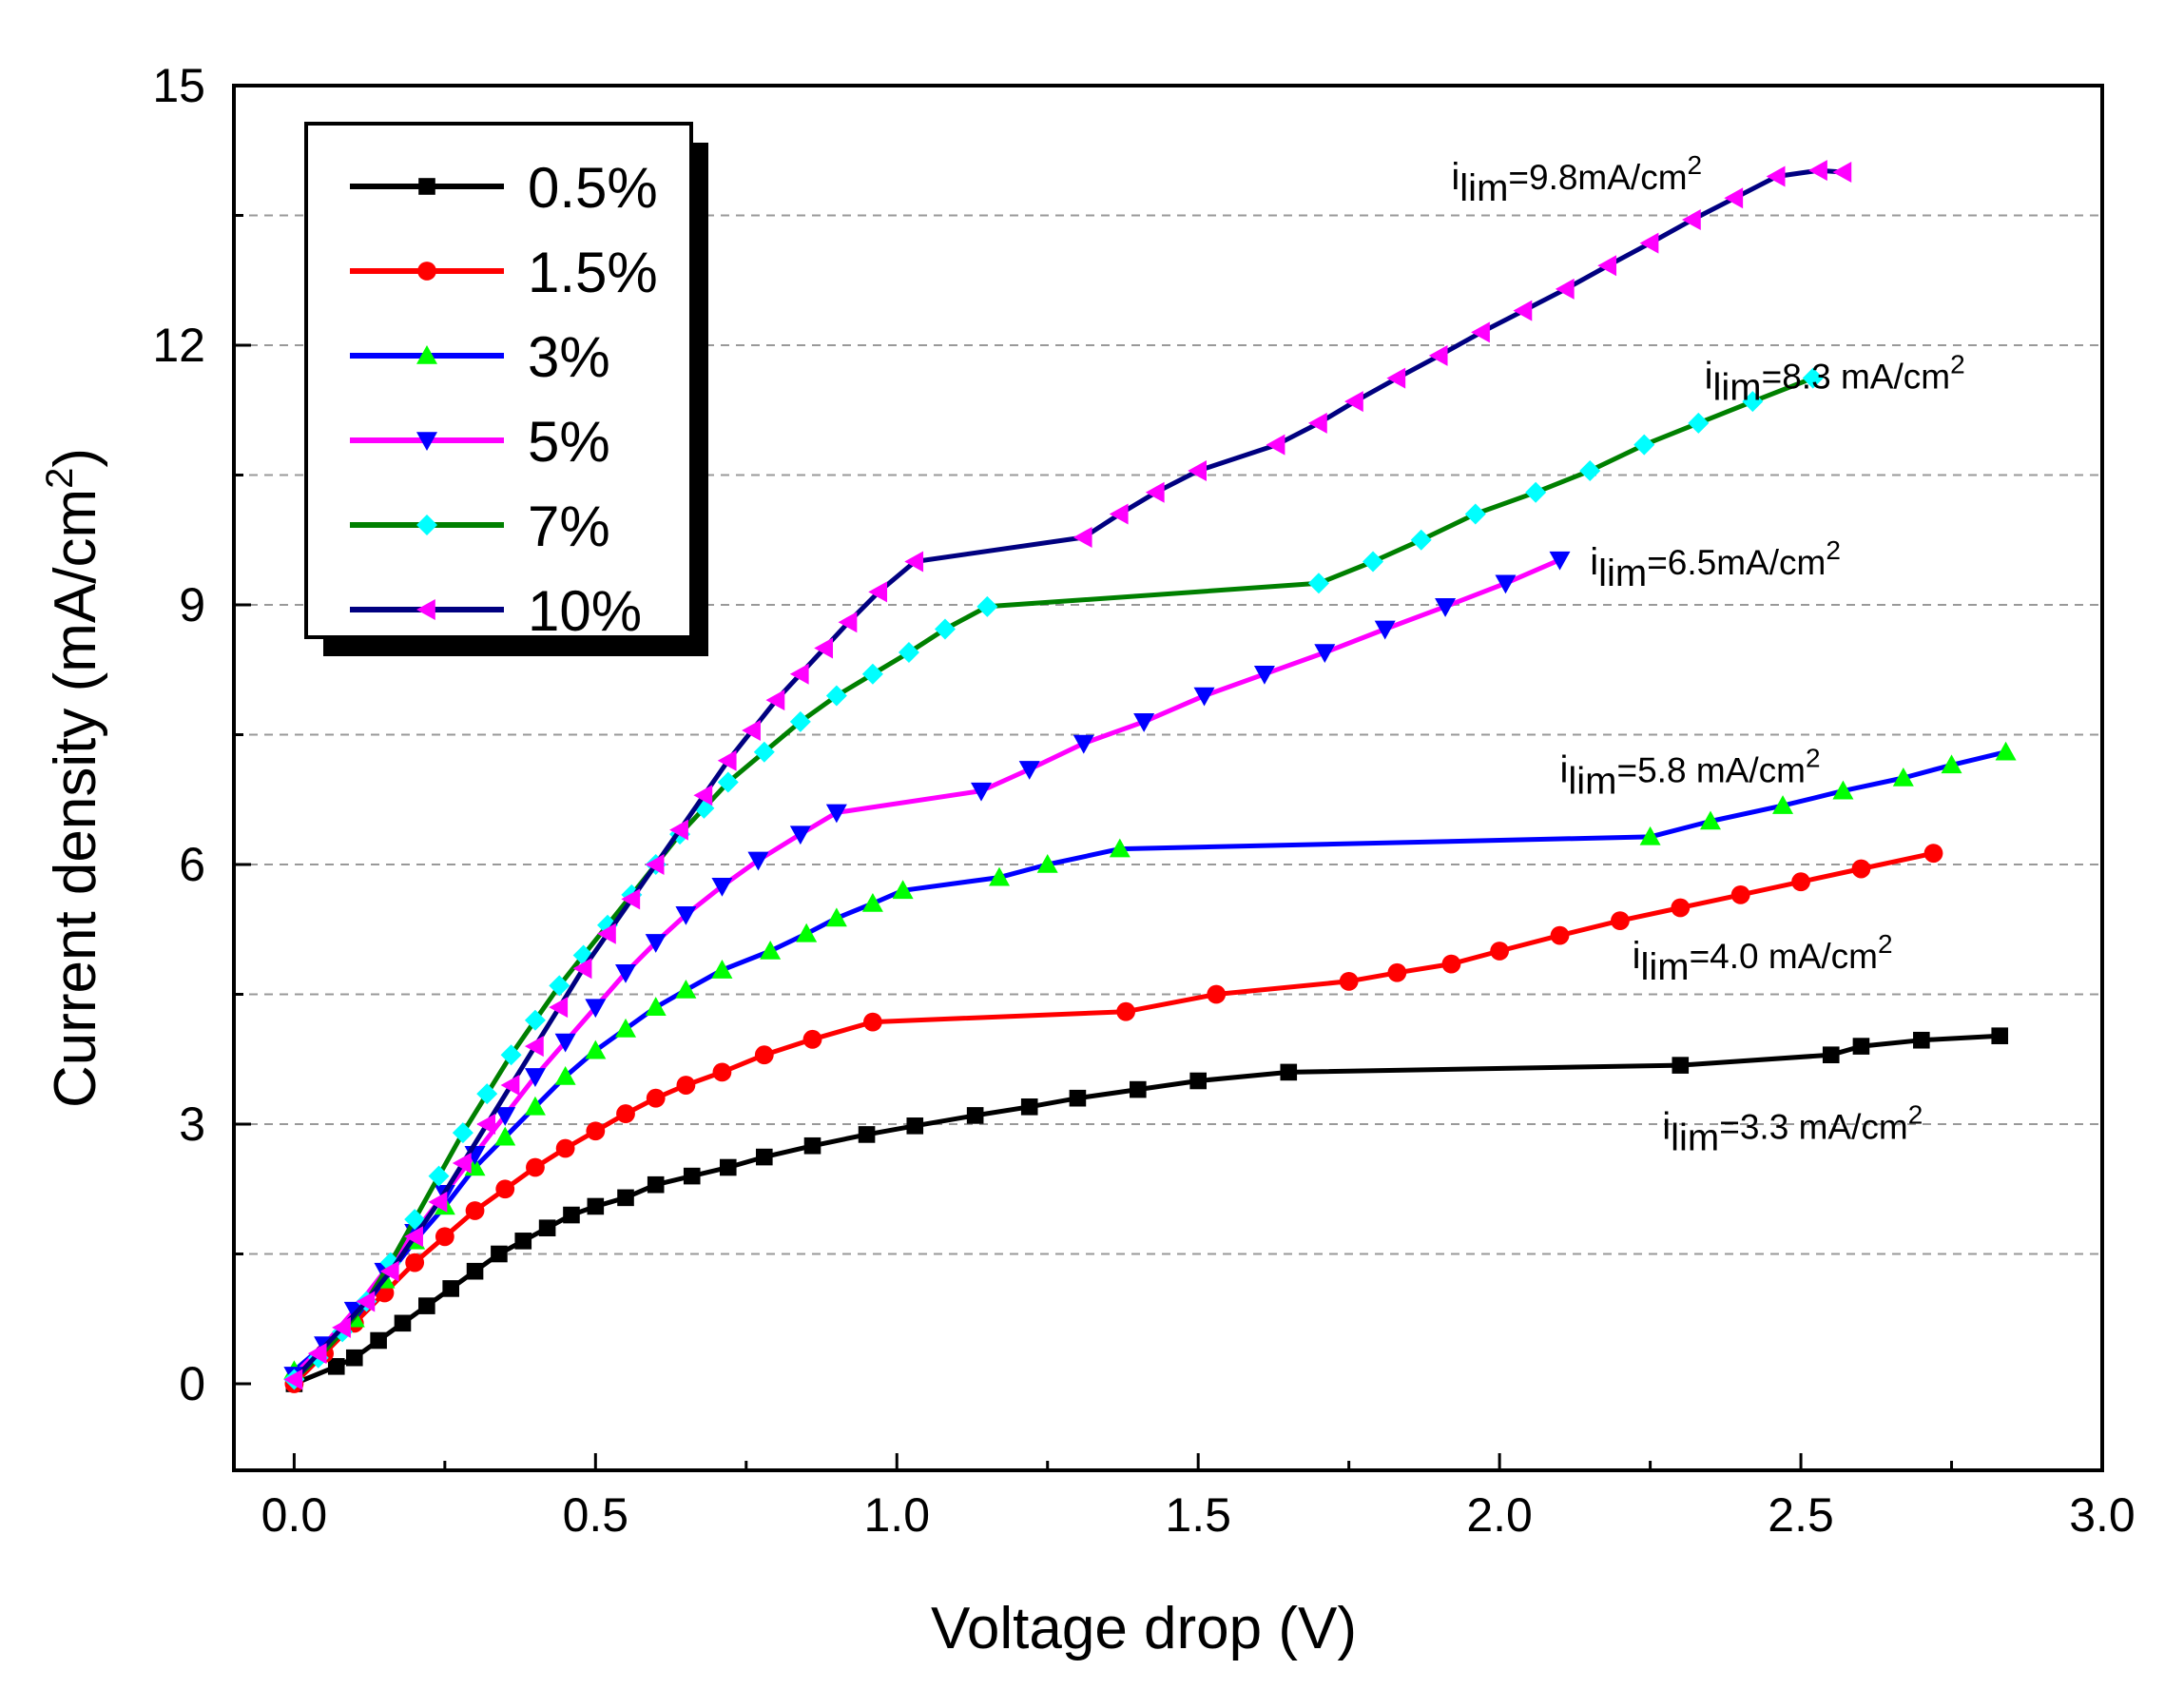 The height and width of the screenshot is (1690, 2184). Describe the element at coordinates (294, 1515) in the screenshot. I see `x-tick-label: 0.0` at that location.